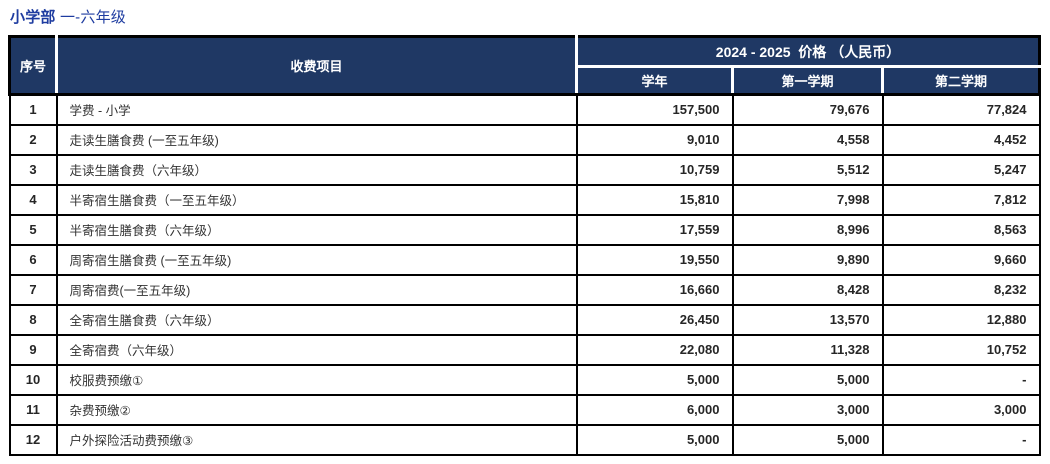 The image size is (1050, 464). Describe the element at coordinates (654, 169) in the screenshot. I see `year-amount-cell: 10,759` at that location.